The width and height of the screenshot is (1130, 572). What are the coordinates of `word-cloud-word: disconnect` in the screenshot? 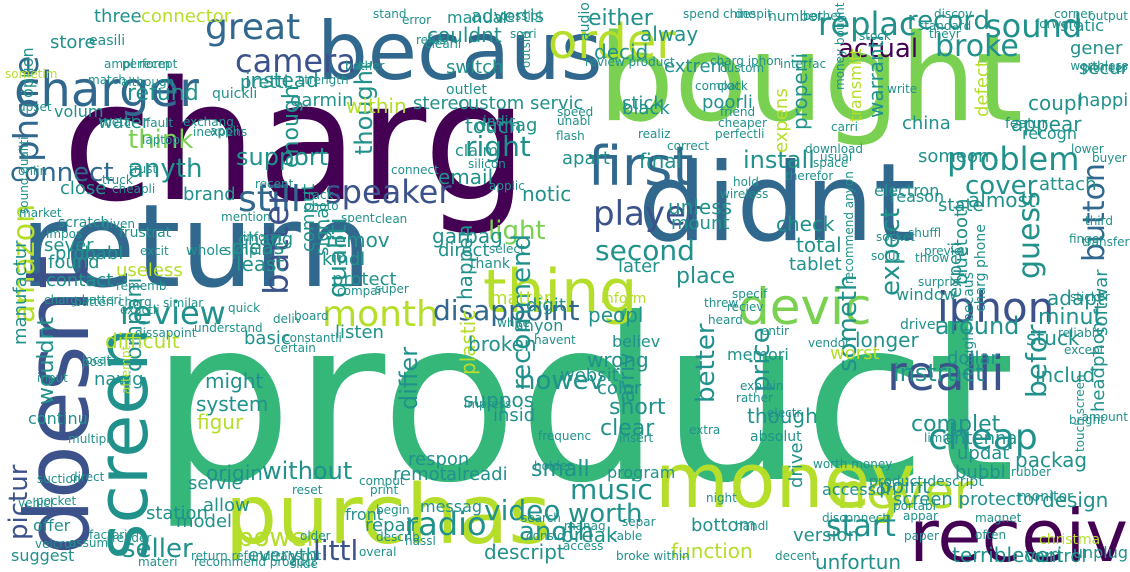 It's located at (855, 518).